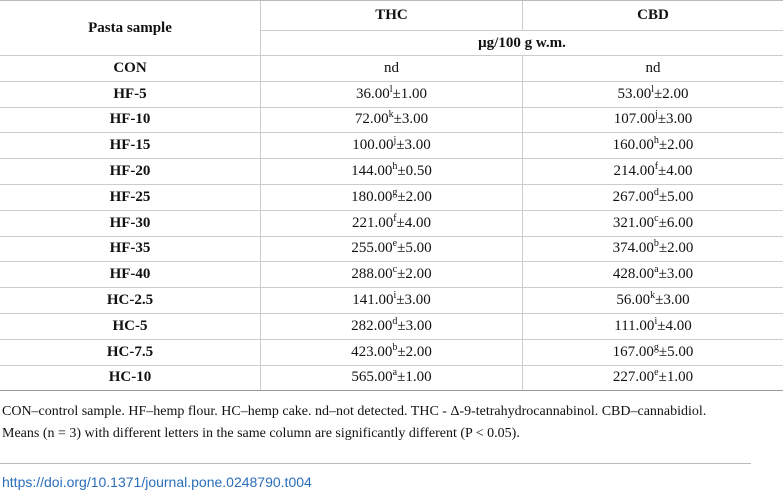  I want to click on letter: c, so click(656, 218).